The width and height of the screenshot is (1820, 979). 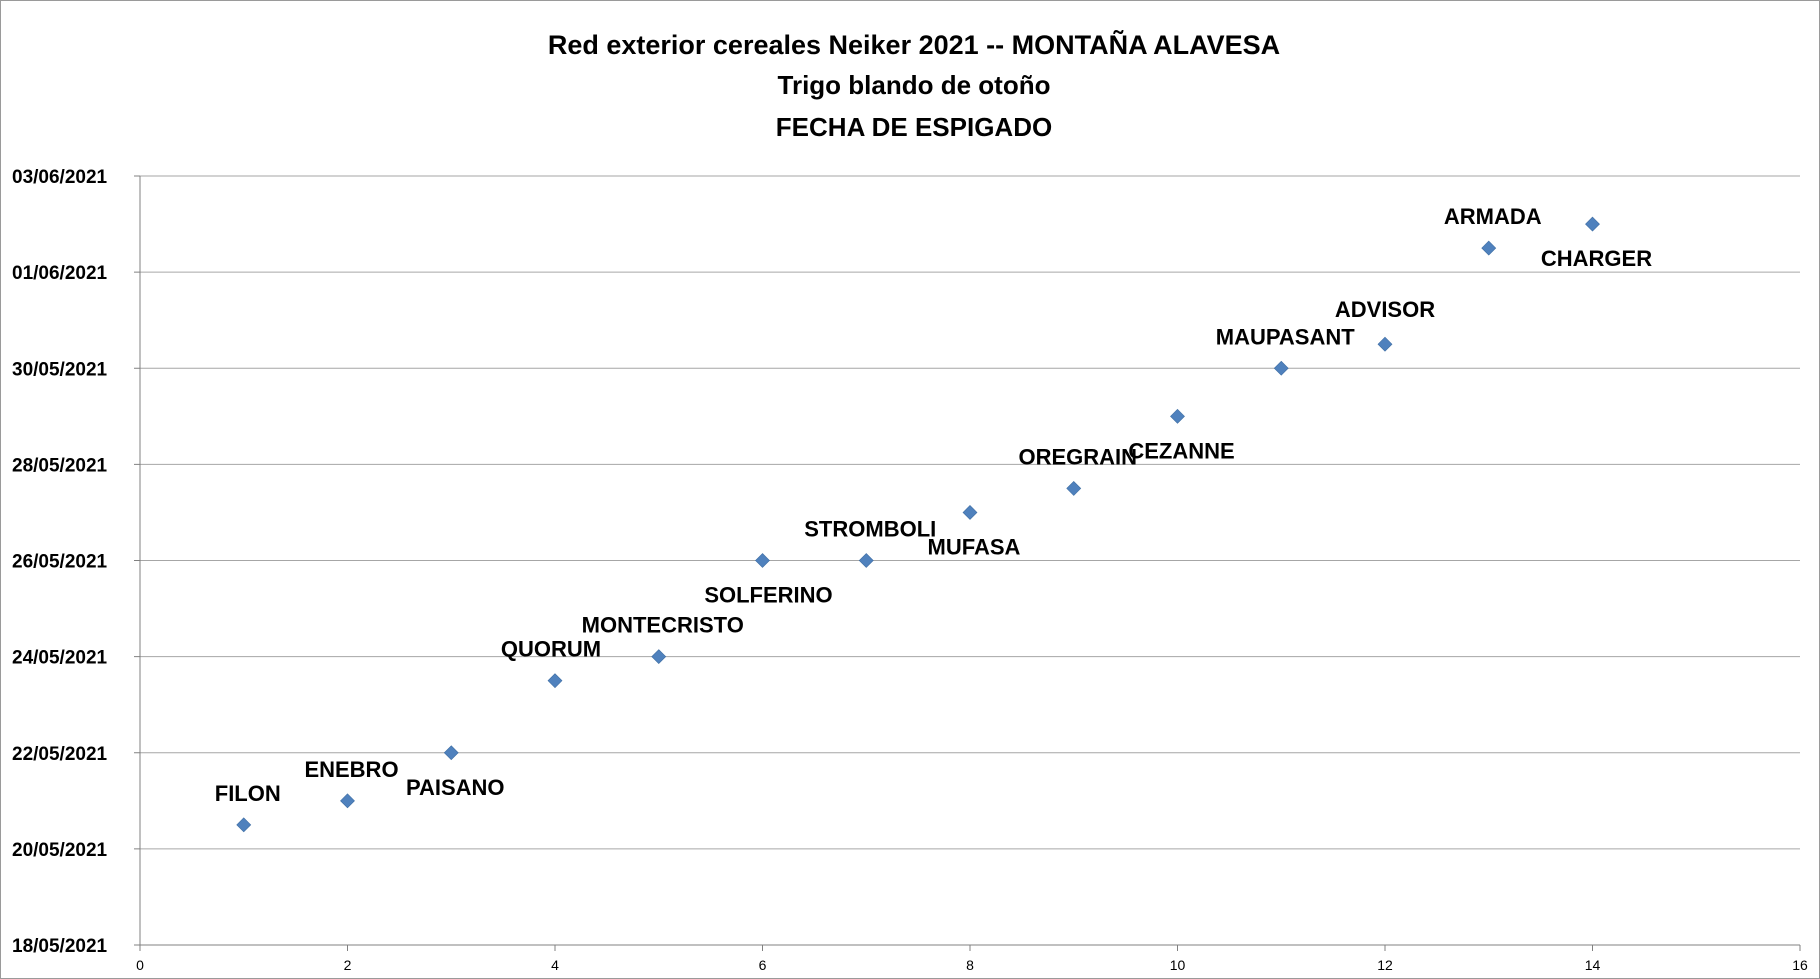 What do you see at coordinates (248, 793) in the screenshot?
I see `data-label: FILON` at bounding box center [248, 793].